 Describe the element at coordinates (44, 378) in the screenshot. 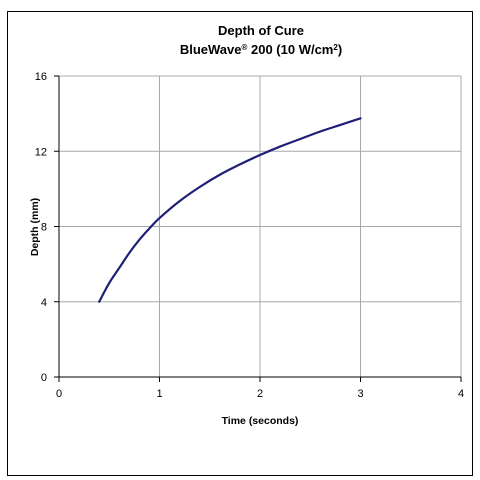

I see `y-tick-label-0: 0` at that location.